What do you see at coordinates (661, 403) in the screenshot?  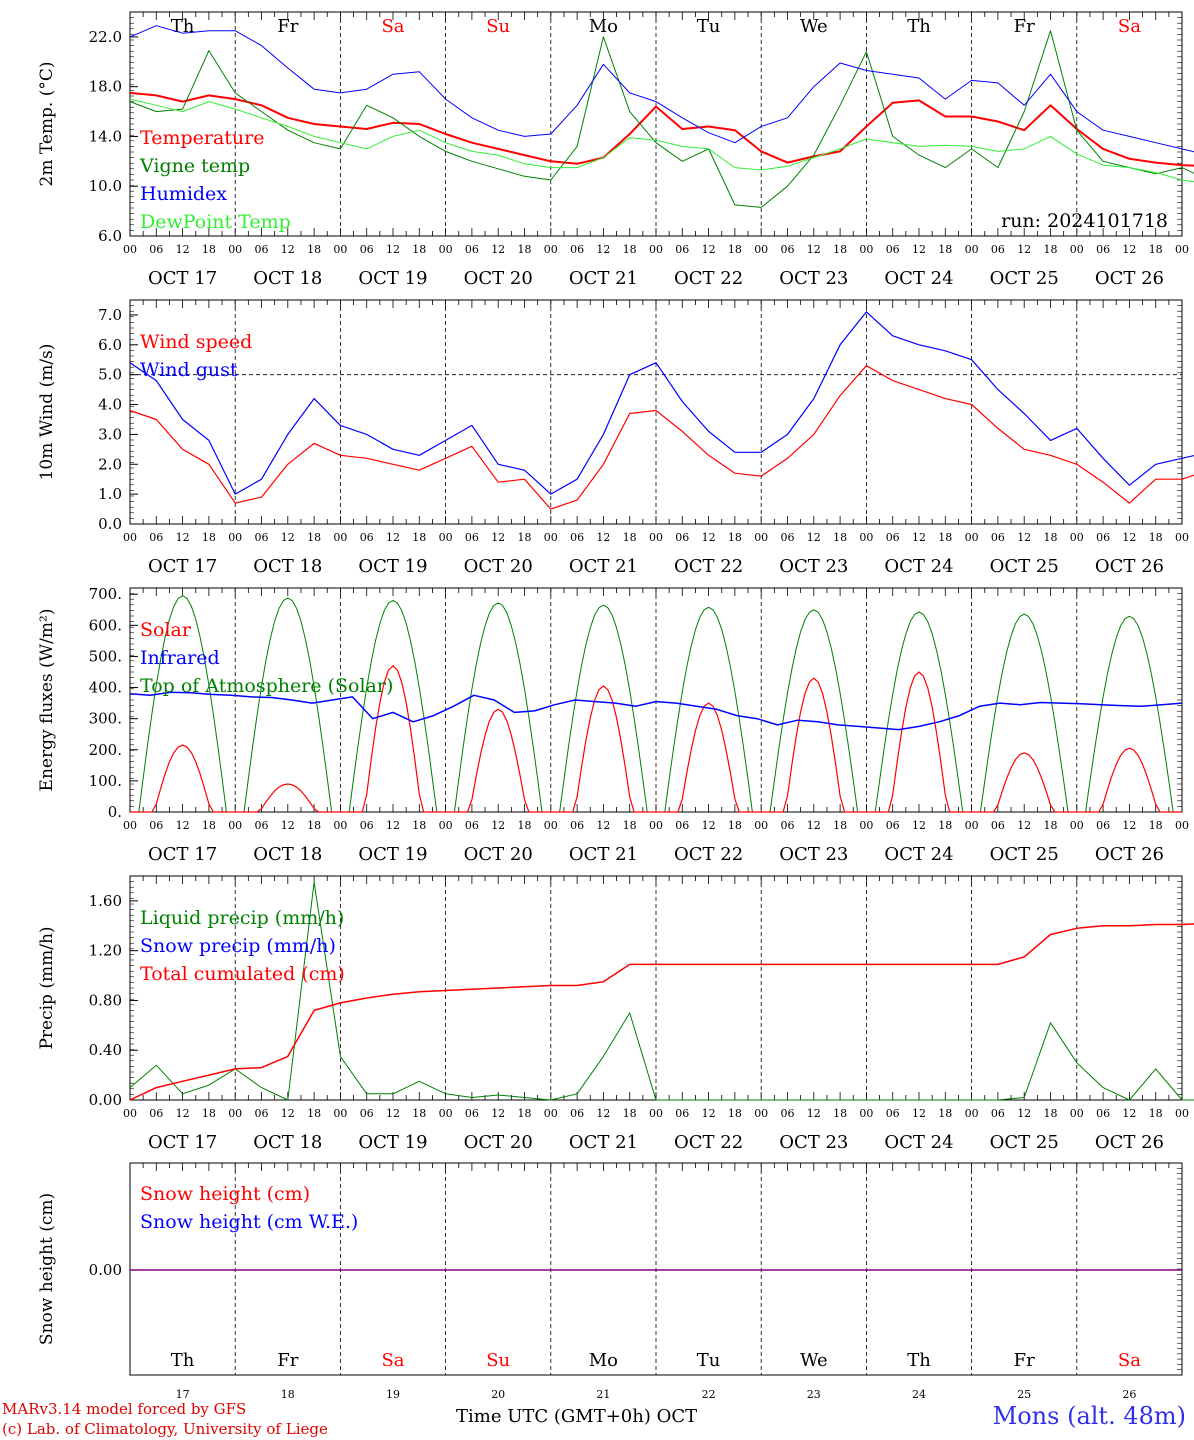 I see `series-line` at bounding box center [661, 403].